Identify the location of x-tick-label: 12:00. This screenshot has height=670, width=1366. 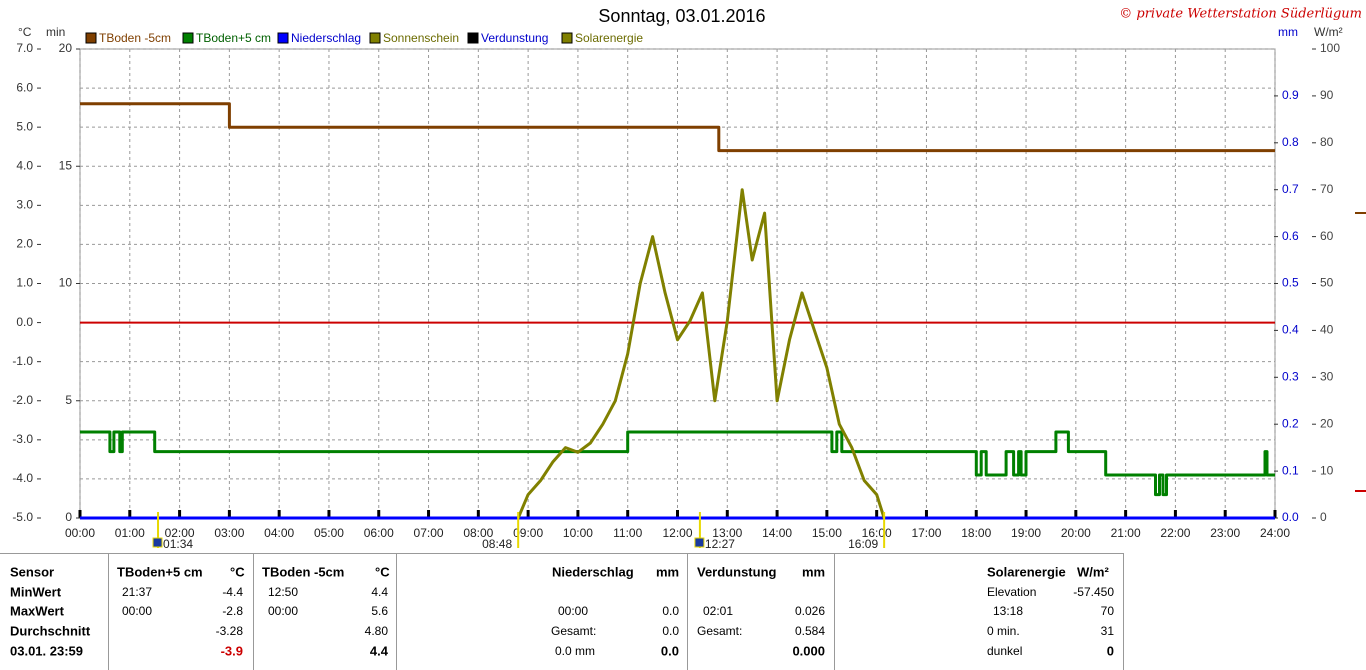
(677, 533).